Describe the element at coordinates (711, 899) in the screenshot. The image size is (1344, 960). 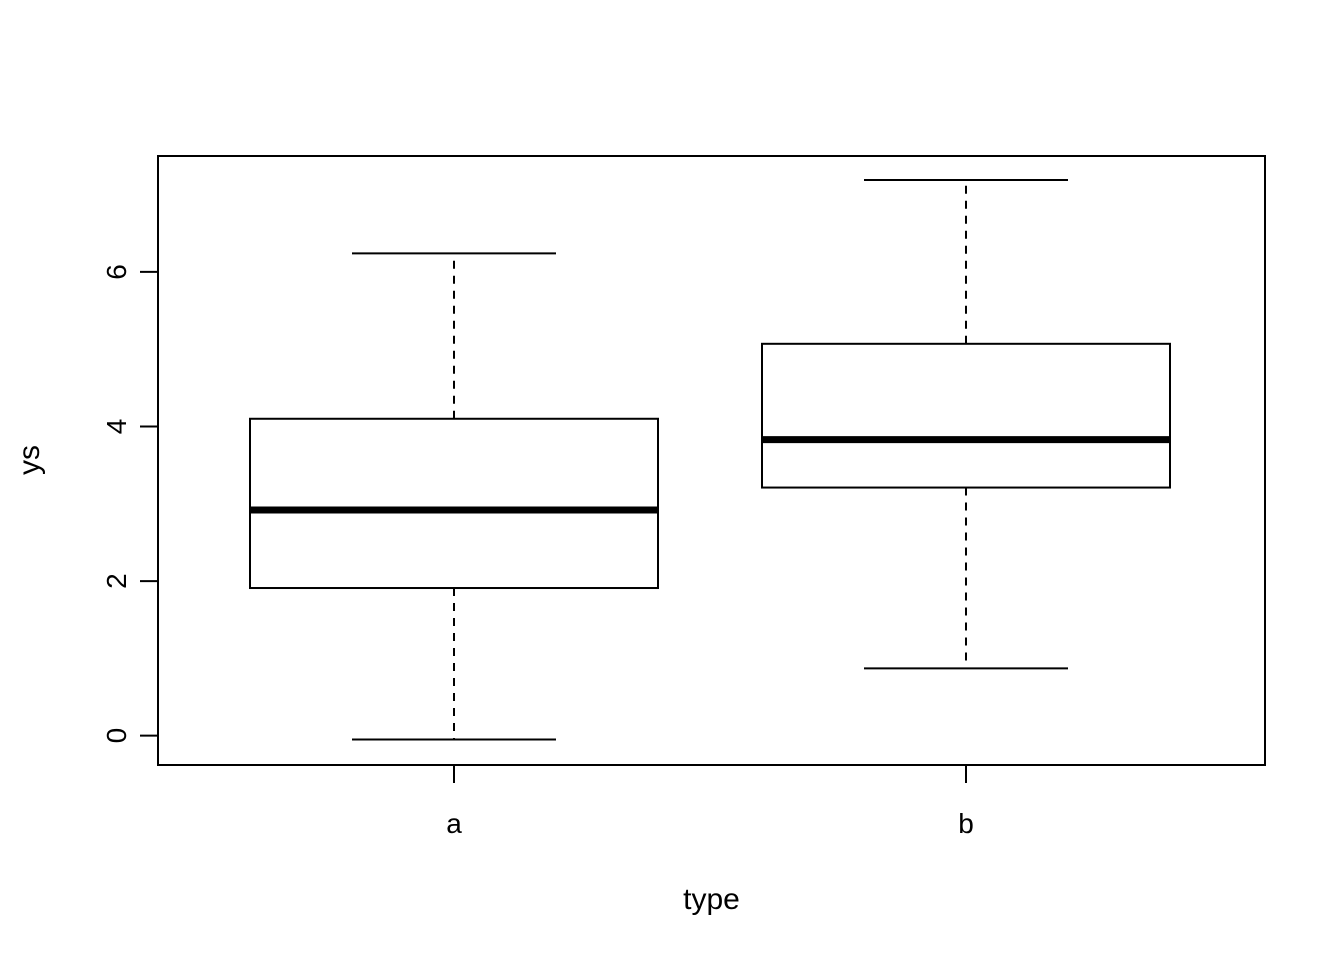
I see `x-axis-title: type` at that location.